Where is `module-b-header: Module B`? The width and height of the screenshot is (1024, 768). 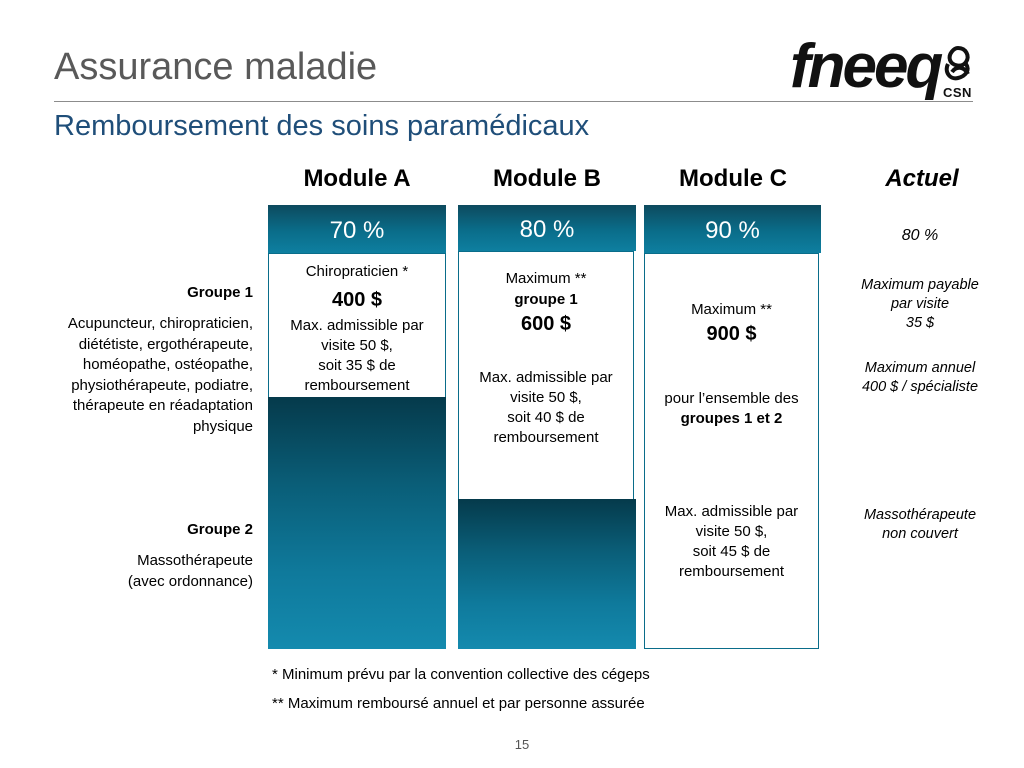
module-b-header: Module B is located at coordinates (547, 178).